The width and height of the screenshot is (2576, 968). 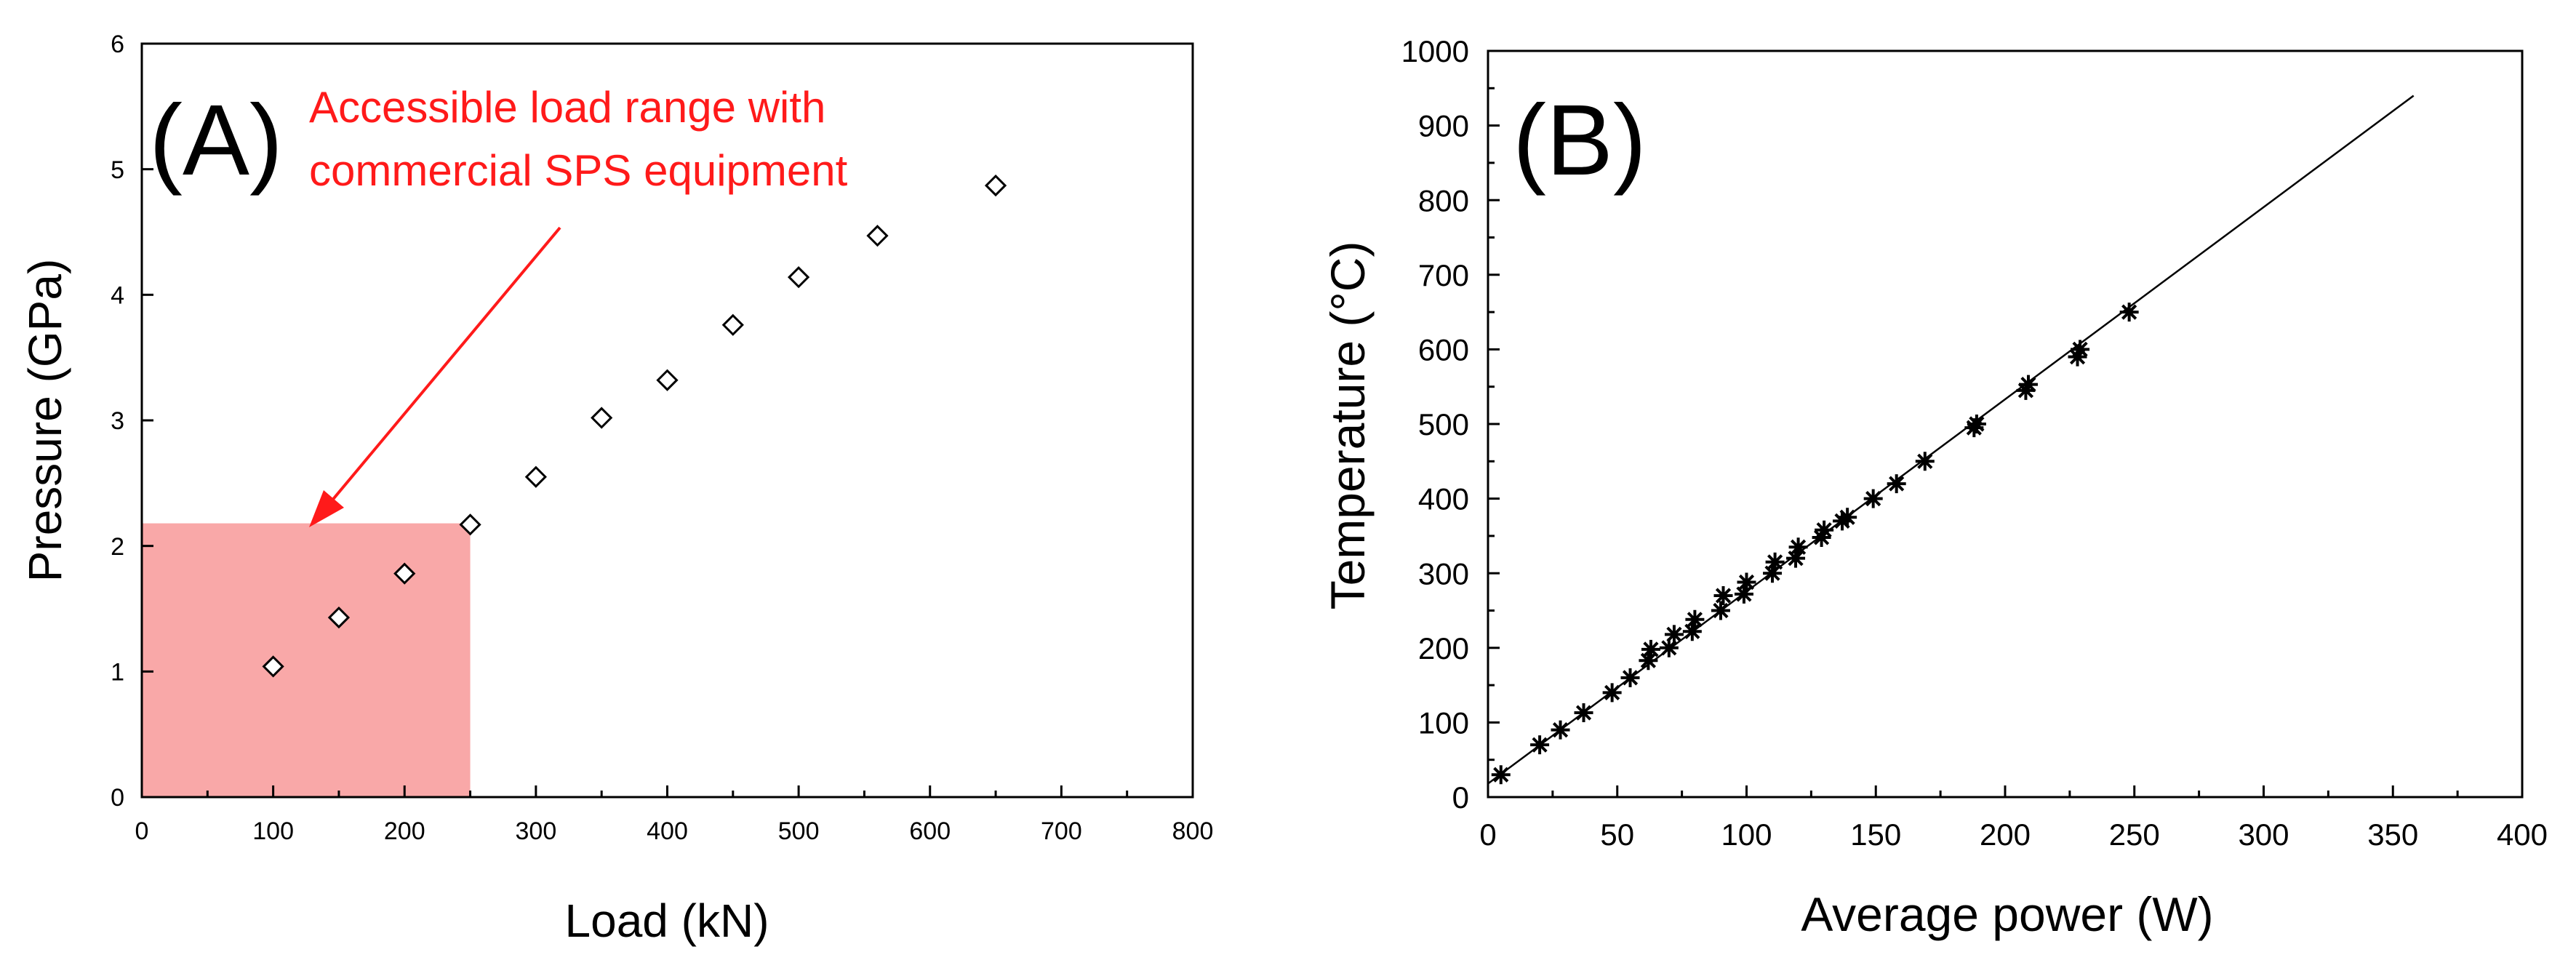 I want to click on panel-b-x-tick-label: 400, so click(x=2522, y=834).